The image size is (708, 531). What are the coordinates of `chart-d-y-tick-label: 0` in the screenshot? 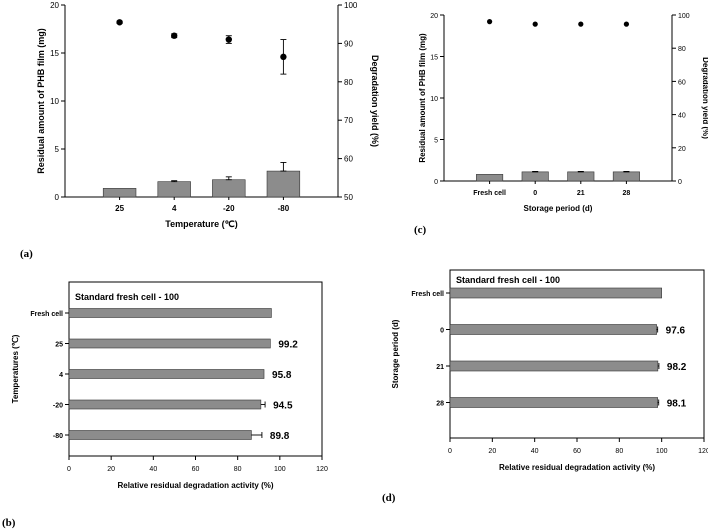 It's located at (442, 331).